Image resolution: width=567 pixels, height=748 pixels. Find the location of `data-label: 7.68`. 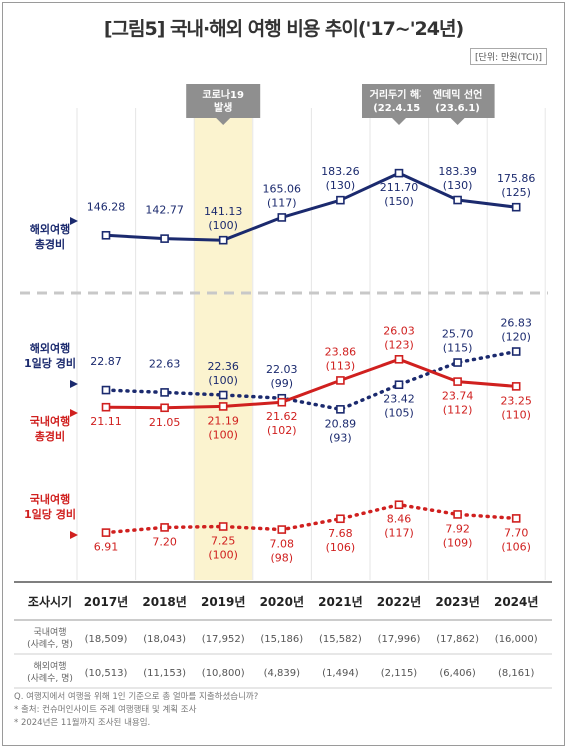

data-label: 7.68 is located at coordinates (340, 533).